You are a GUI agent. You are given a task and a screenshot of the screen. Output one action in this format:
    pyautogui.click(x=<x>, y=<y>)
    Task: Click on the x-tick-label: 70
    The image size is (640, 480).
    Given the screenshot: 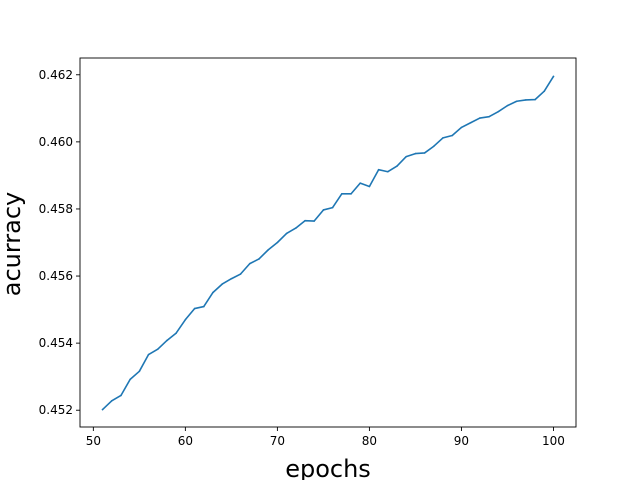 What is the action you would take?
    pyautogui.click(x=277, y=441)
    